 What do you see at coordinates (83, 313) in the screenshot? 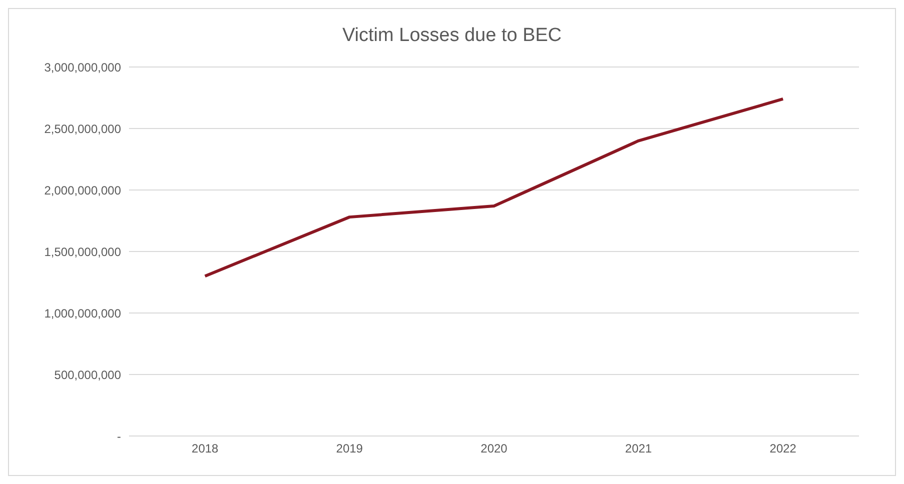
I see `y-tick-label: 1,000,000,000` at bounding box center [83, 313].